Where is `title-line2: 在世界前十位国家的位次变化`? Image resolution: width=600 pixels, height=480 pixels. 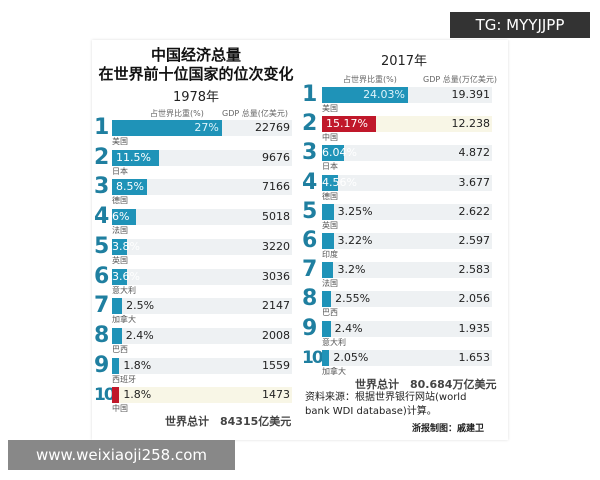 title-line2: 在世界前十位国家的位次变化 is located at coordinates (196, 74).